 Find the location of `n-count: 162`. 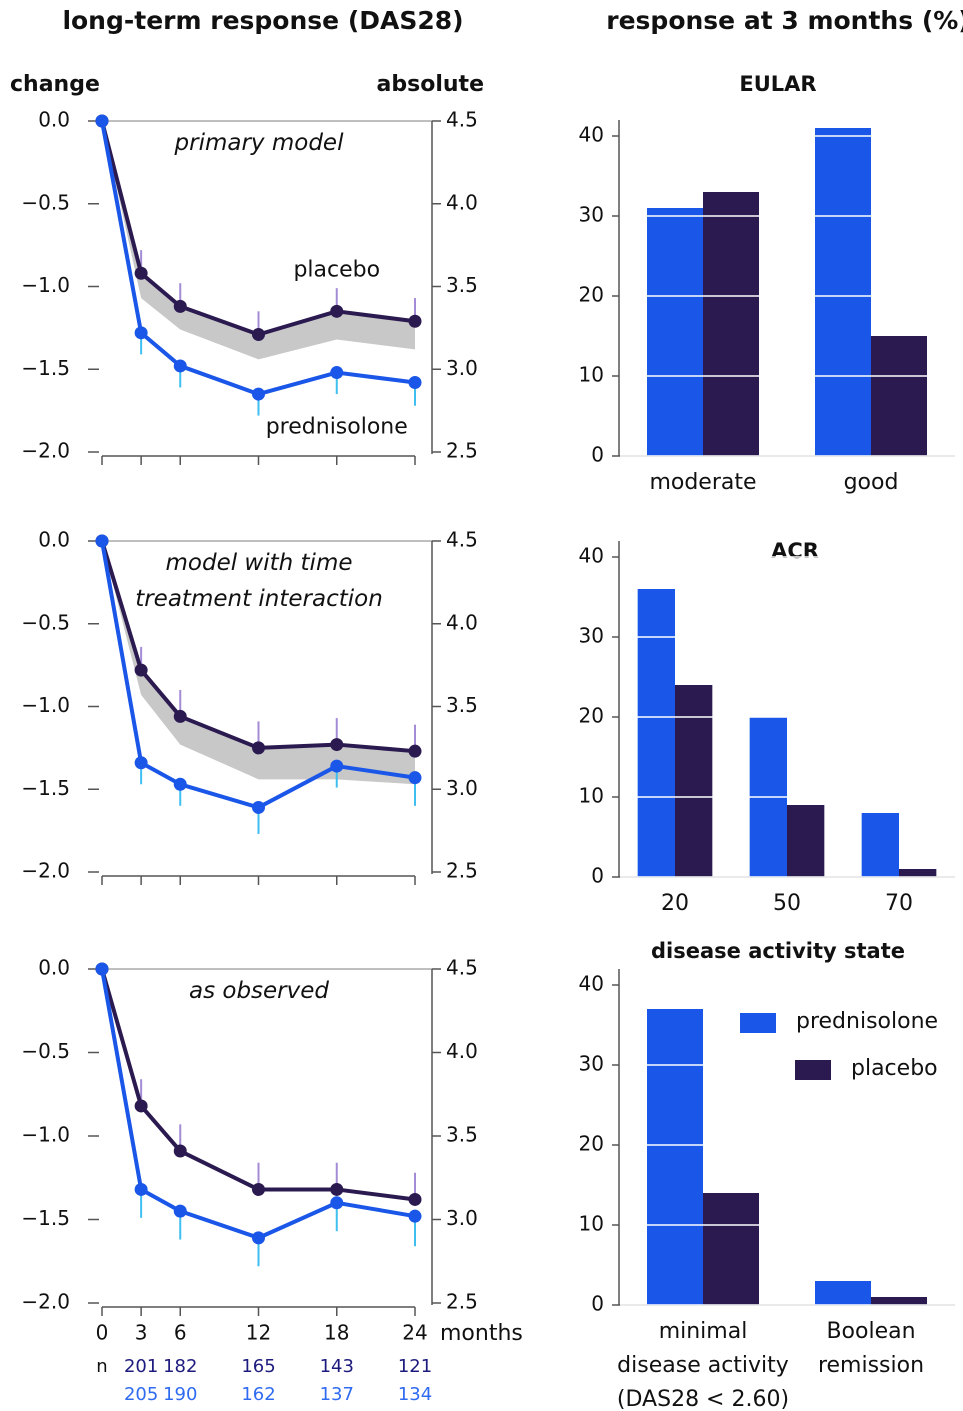

n-count: 162 is located at coordinates (258, 1394).